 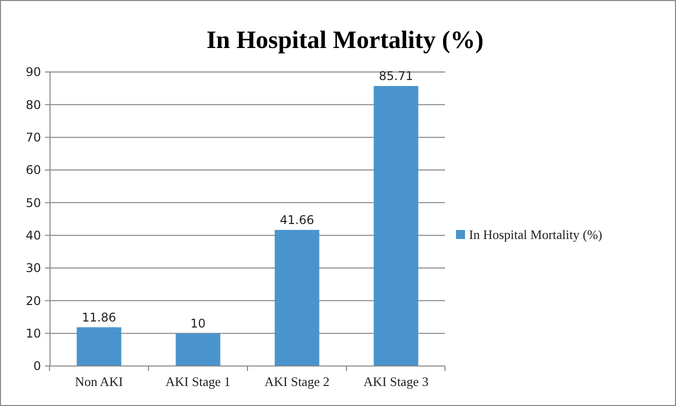 What do you see at coordinates (395, 381) in the screenshot?
I see `x-tick-label: AKI Stage 3` at bounding box center [395, 381].